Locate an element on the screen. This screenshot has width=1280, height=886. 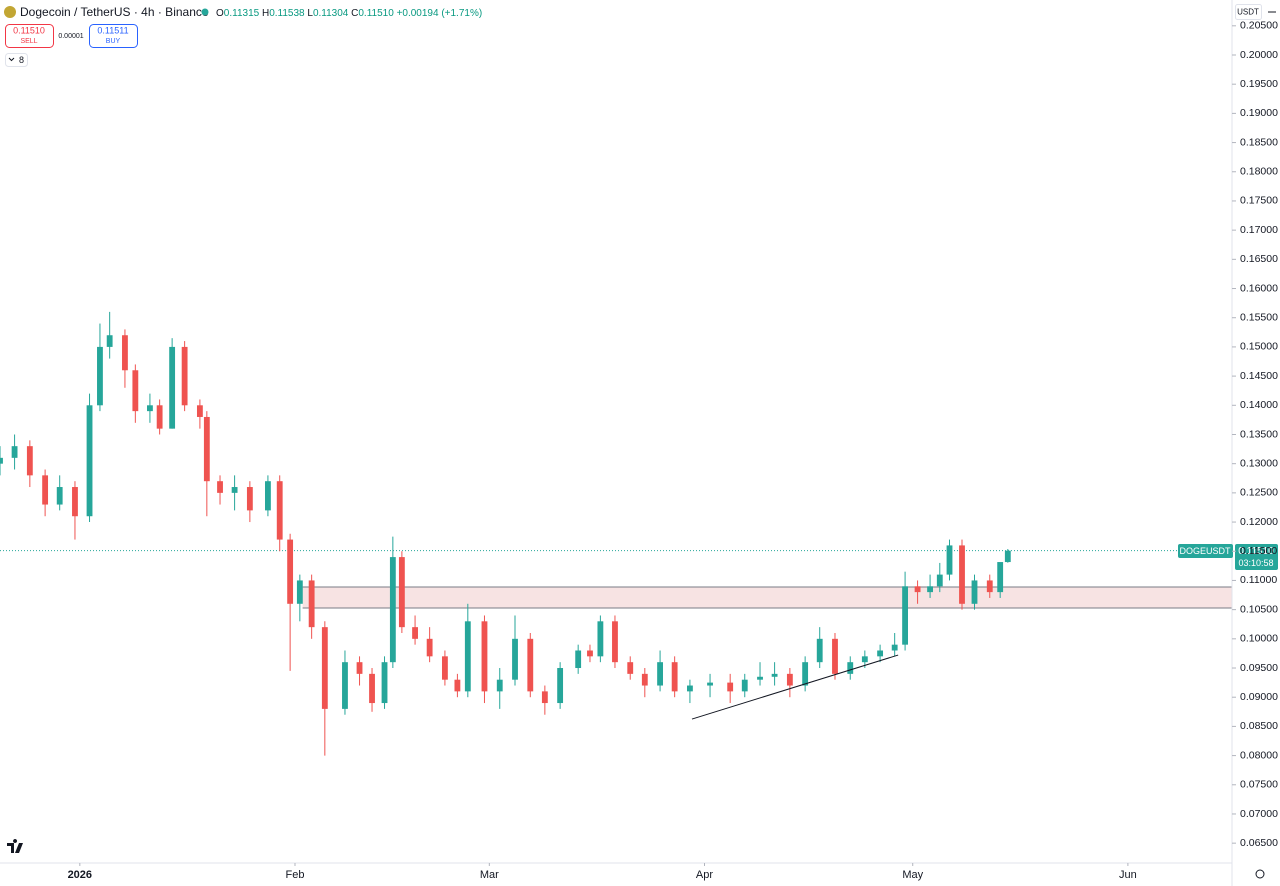
ohlc-key: L is located at coordinates (310, 13).